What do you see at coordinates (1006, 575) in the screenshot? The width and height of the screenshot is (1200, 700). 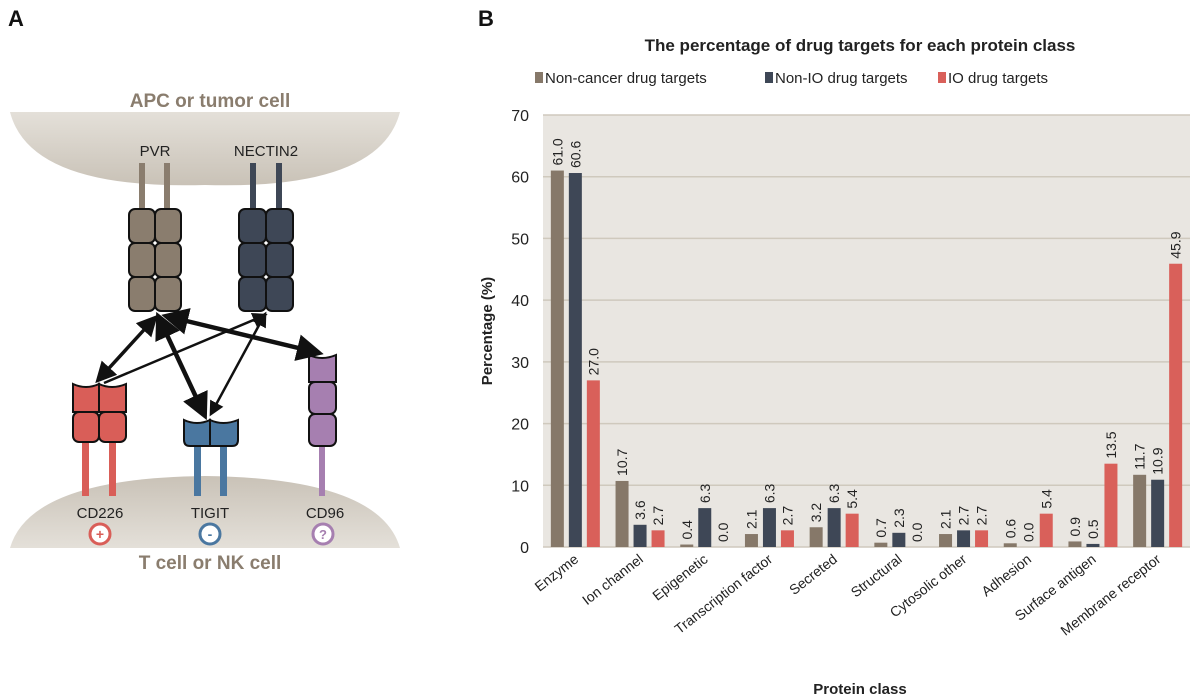 I see `x-tick-label: Adhesion` at bounding box center [1006, 575].